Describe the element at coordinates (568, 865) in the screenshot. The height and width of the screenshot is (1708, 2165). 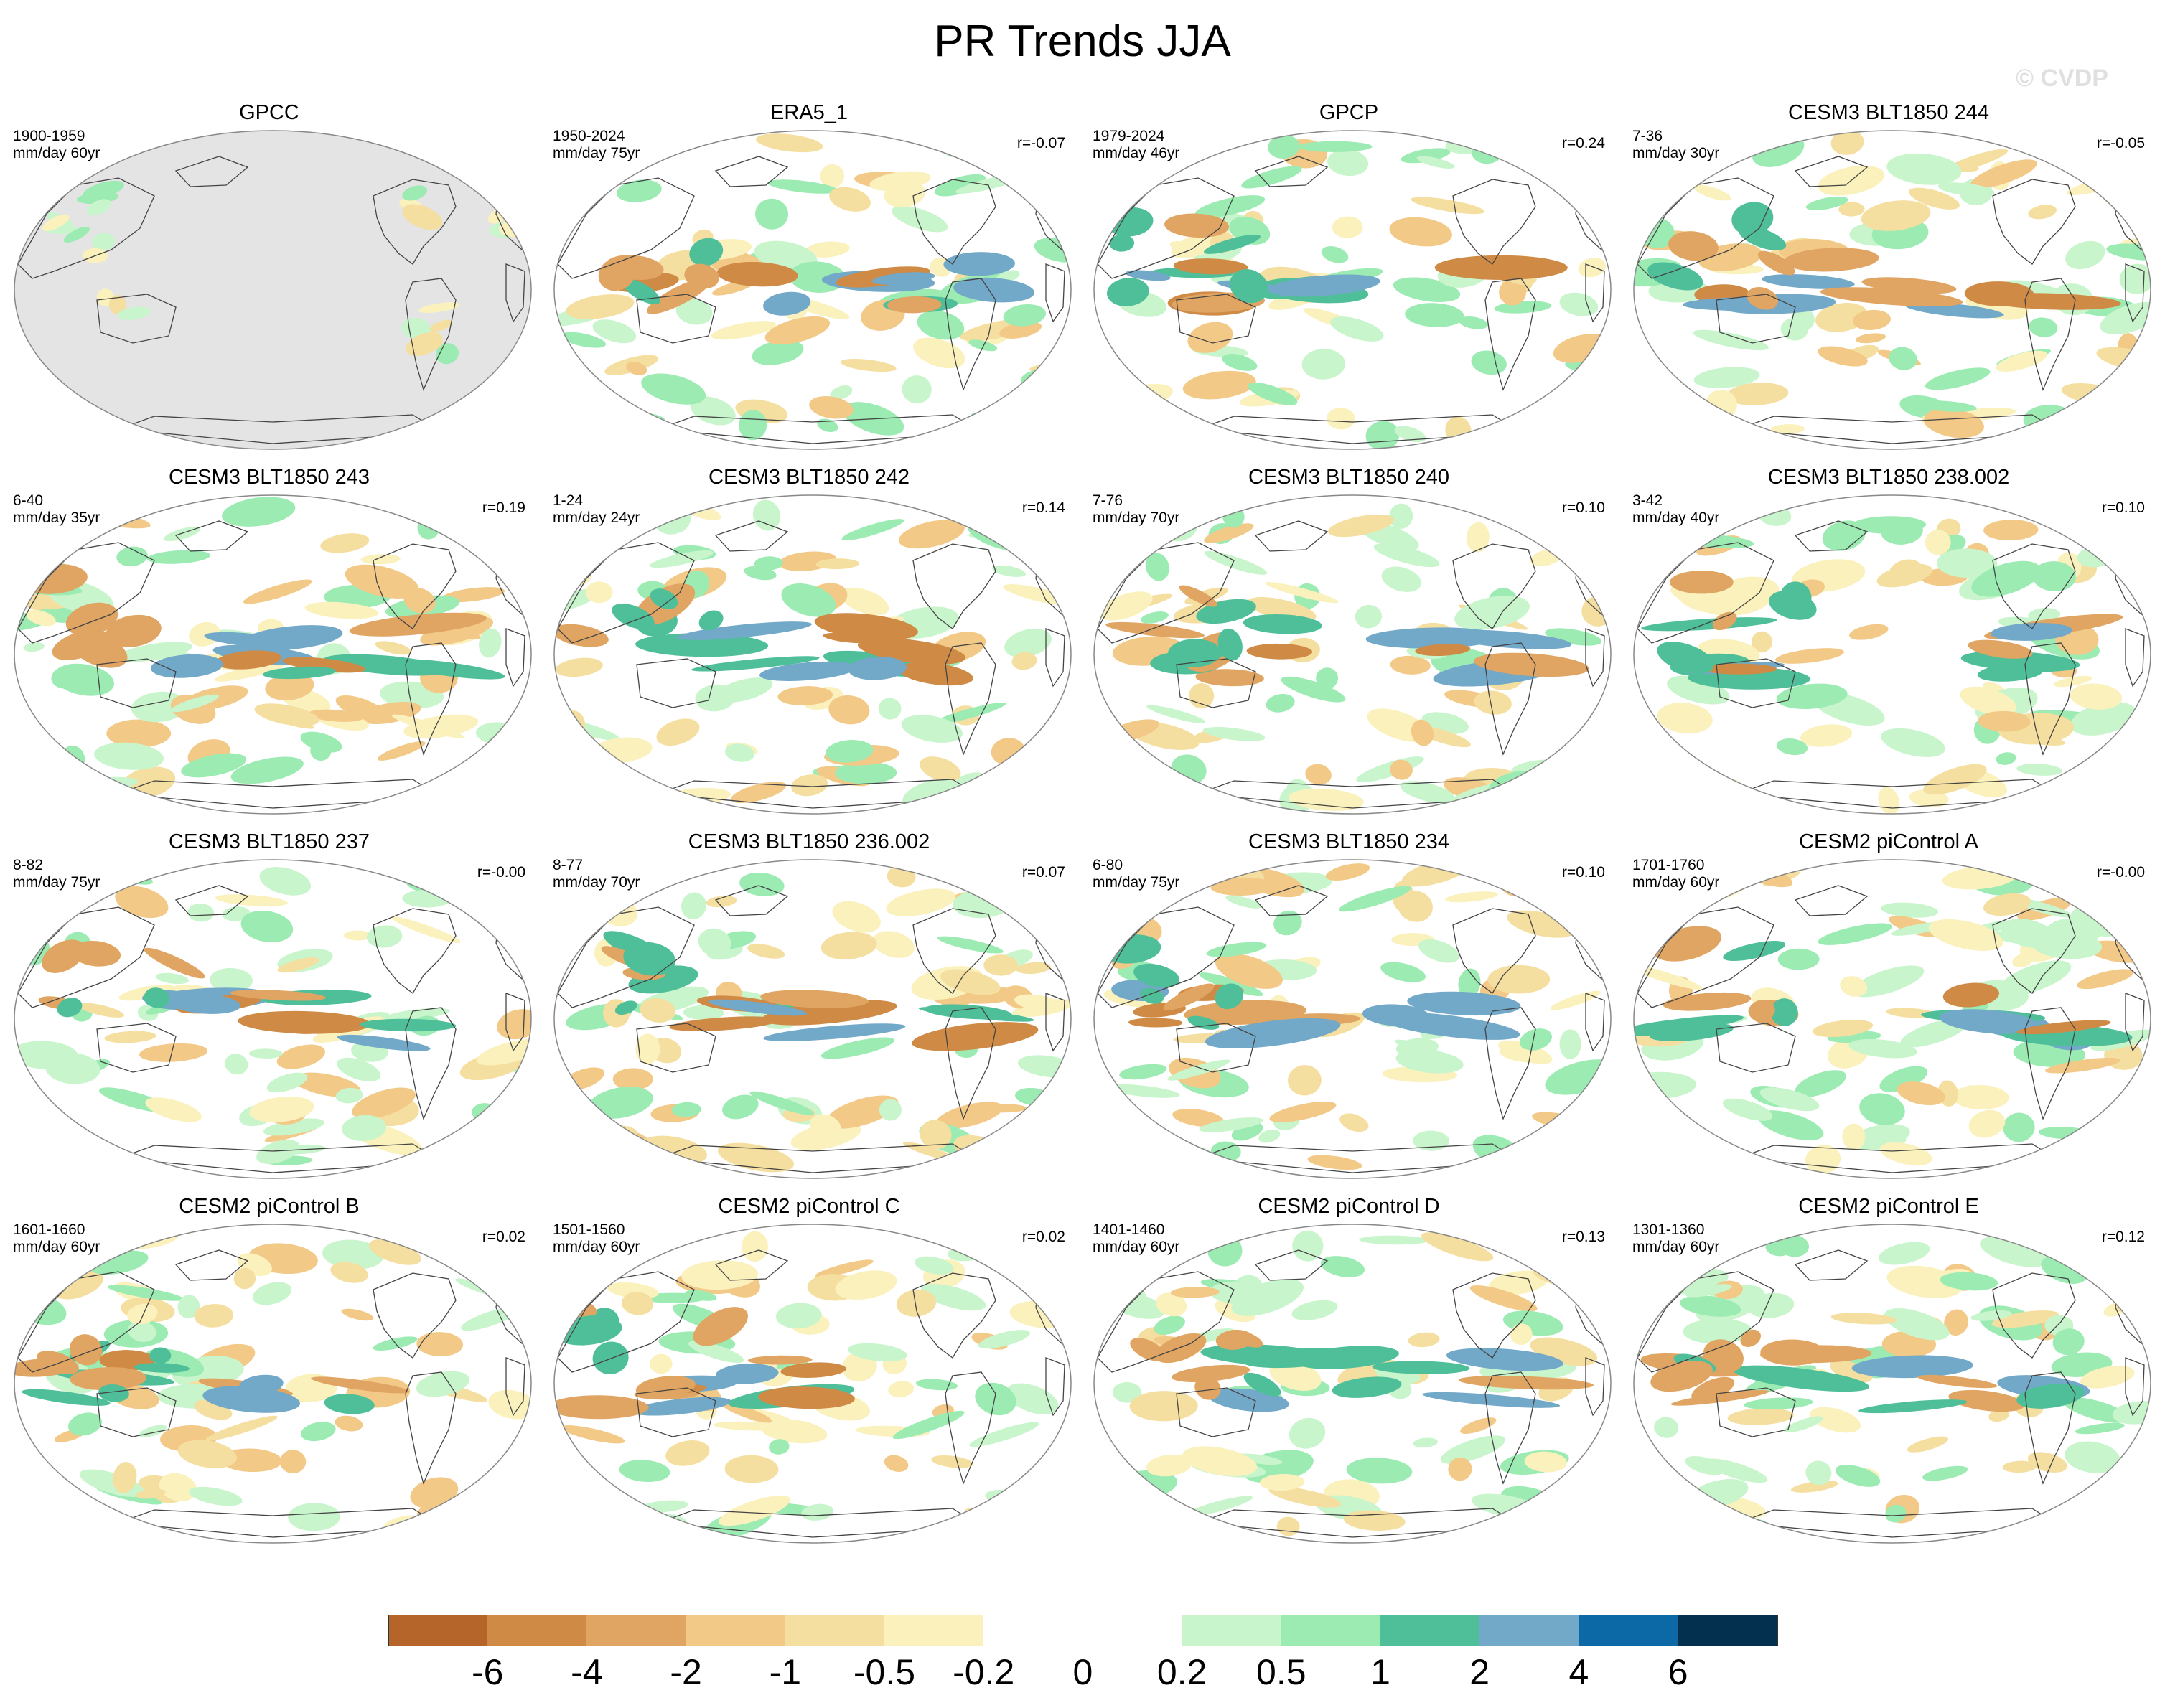
I see `panel-period: 8-77` at that location.